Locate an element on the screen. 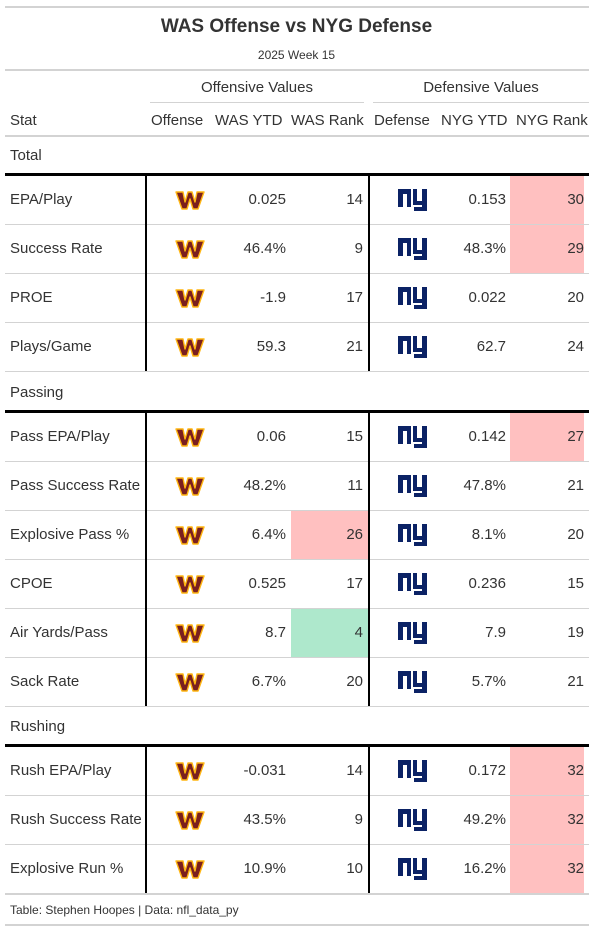  stat-label: Success Rate is located at coordinates (56, 248).